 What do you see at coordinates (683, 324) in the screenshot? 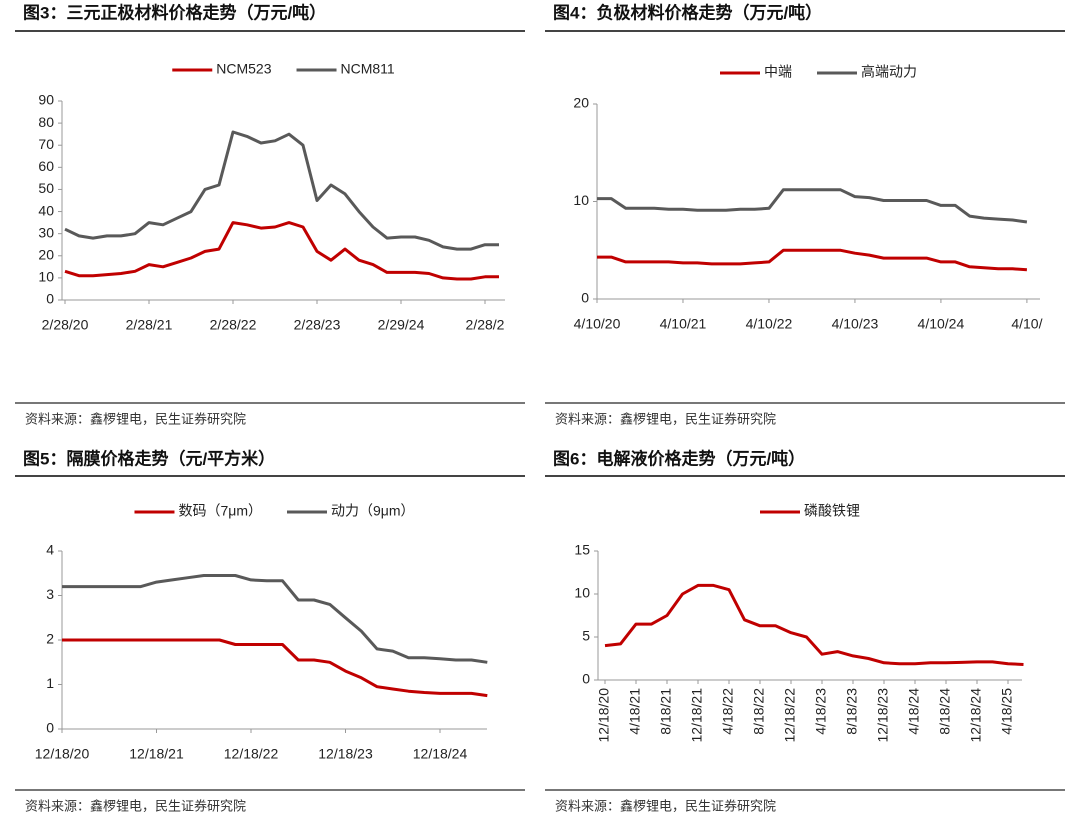
I see `x-tick-label: 4/10/21` at bounding box center [683, 324].